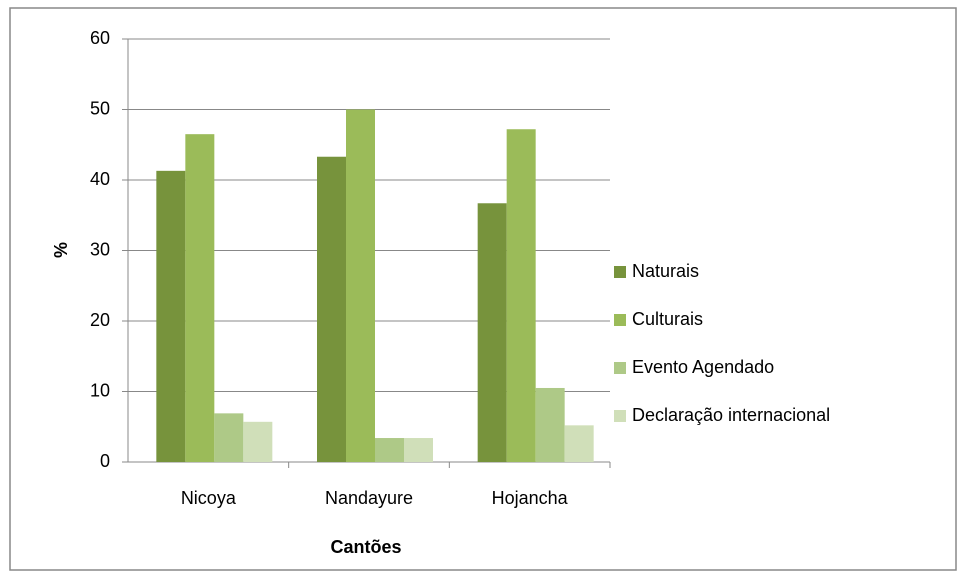  Describe the element at coordinates (703, 367) in the screenshot. I see `legend-label: Evento Agendado` at that location.